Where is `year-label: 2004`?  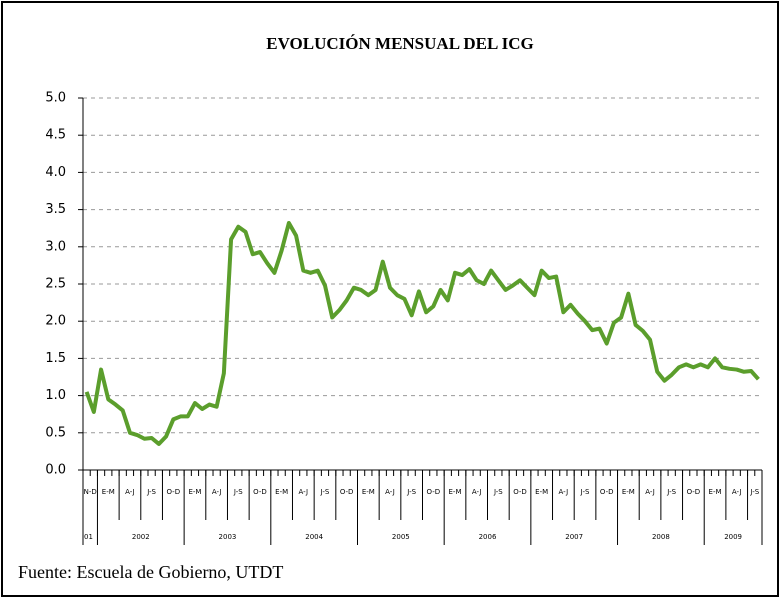 year-label: 2004 is located at coordinates (314, 537).